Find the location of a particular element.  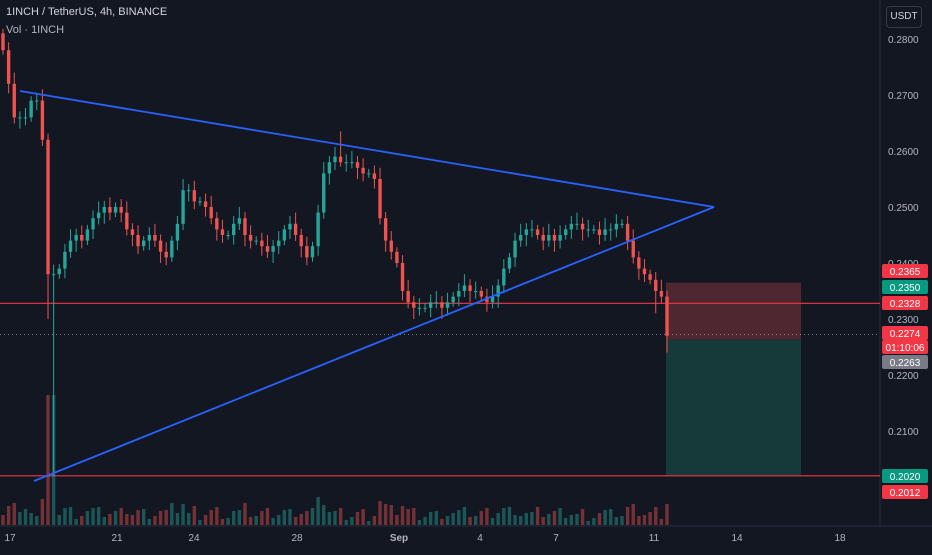

time-tick-label: 21 is located at coordinates (117, 538).